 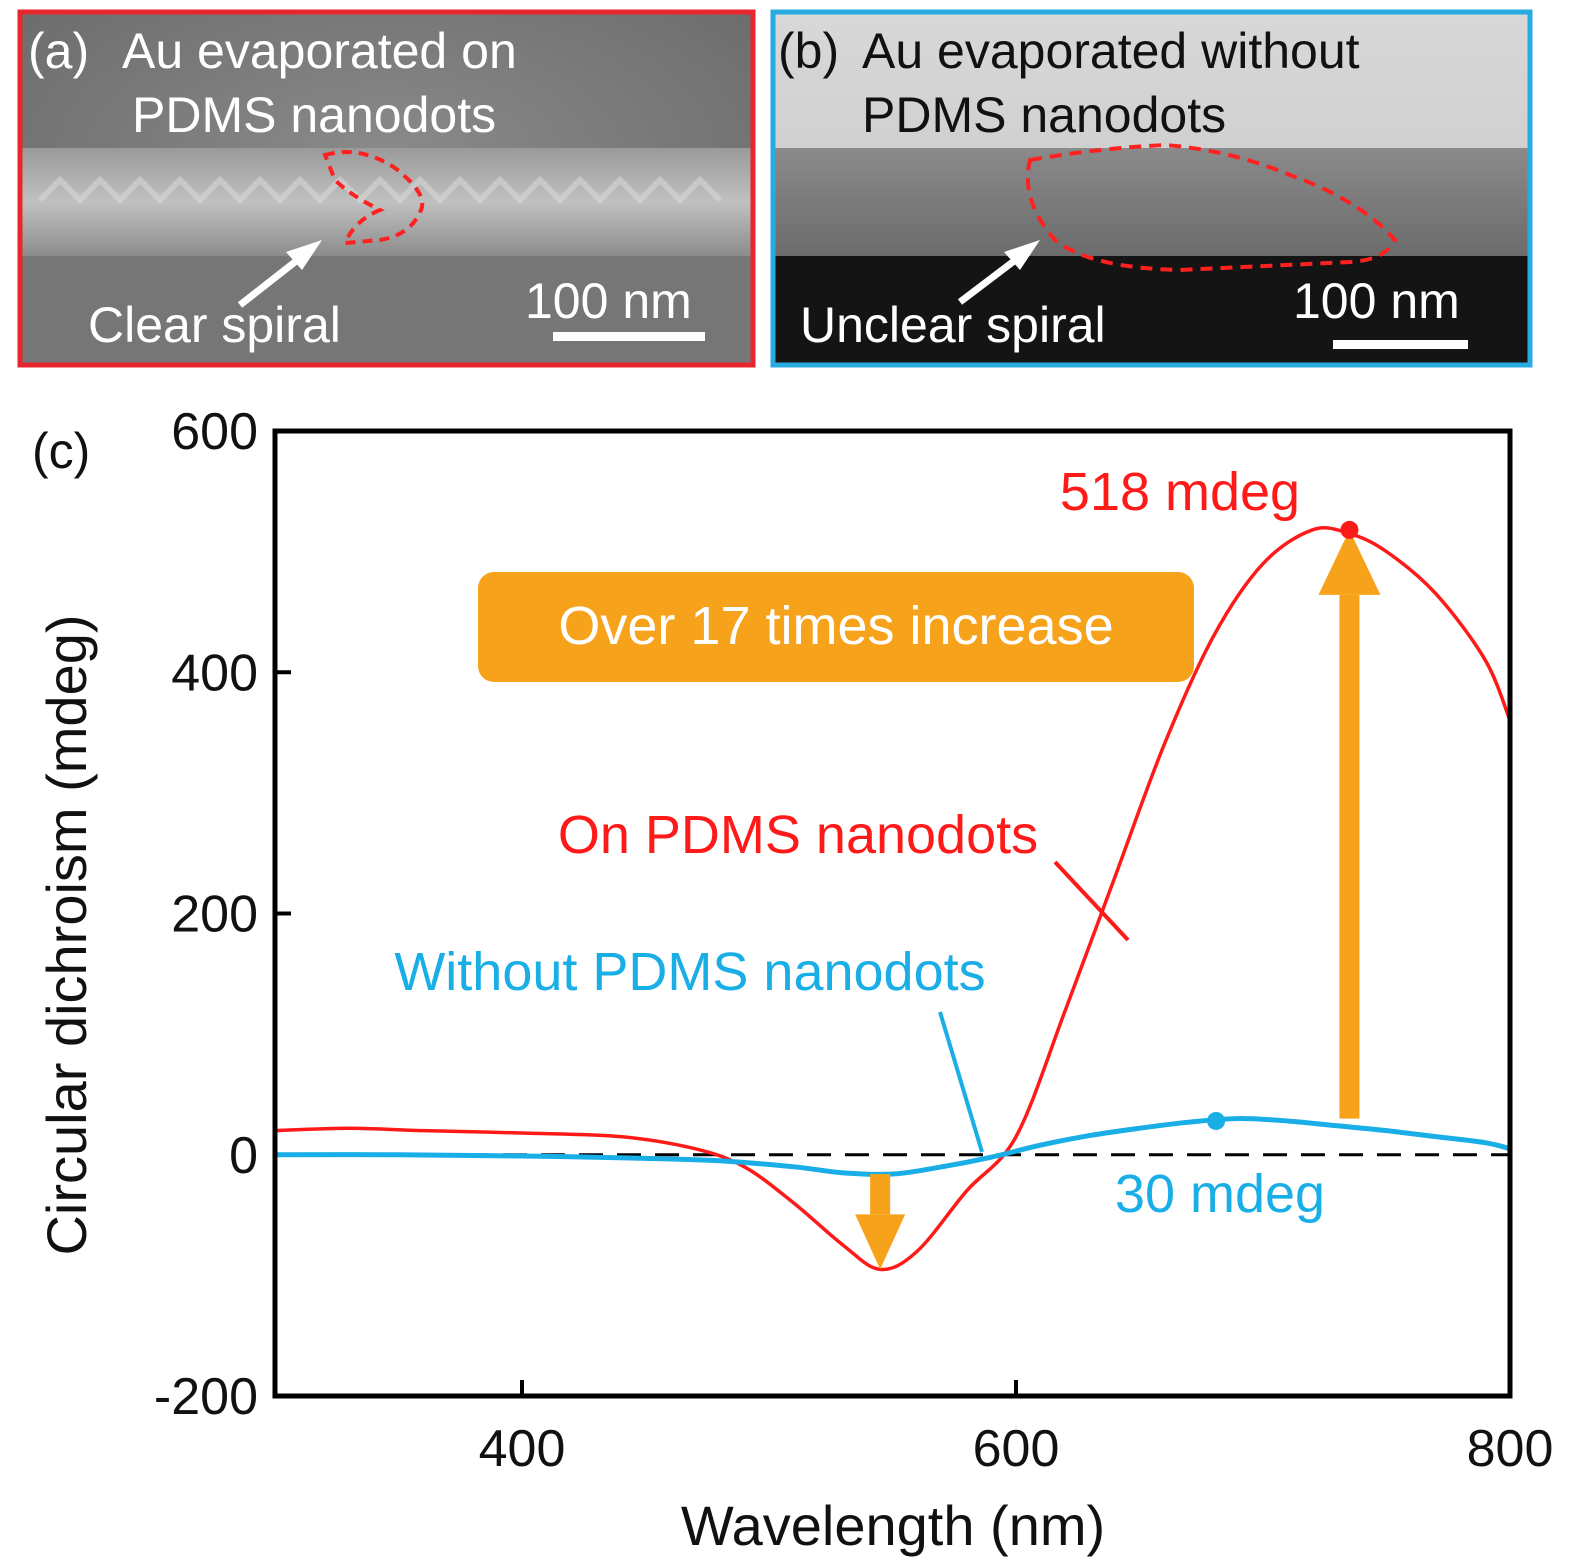 I want to click on panel-a-scale-label: 100 nm, so click(x=608, y=301).